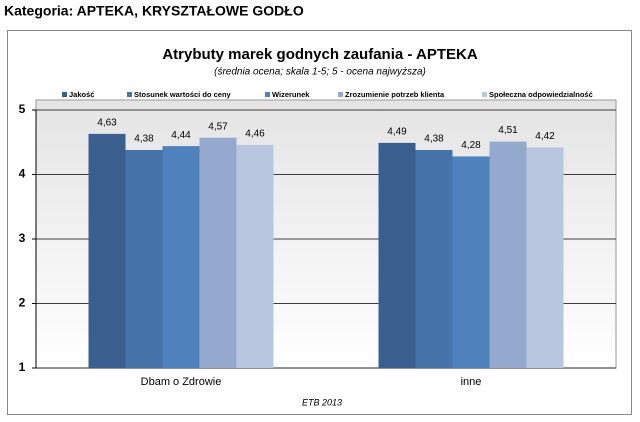  What do you see at coordinates (107, 123) in the screenshot?
I see `value-label: 4,63` at bounding box center [107, 123].